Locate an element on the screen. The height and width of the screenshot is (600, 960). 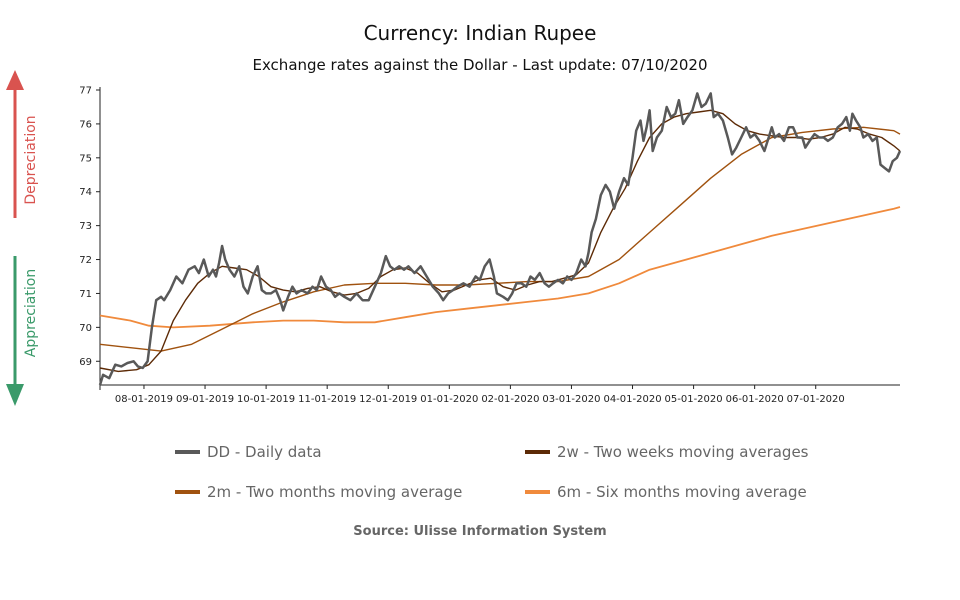
legend-label: DD - Daily data is located at coordinates (264, 452).